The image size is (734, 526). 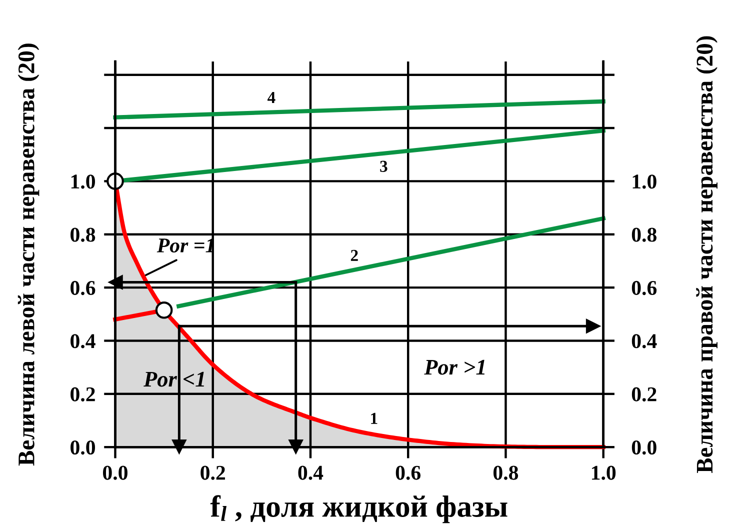 I want to click on x-tick-label: 0.0, so click(x=115, y=473).